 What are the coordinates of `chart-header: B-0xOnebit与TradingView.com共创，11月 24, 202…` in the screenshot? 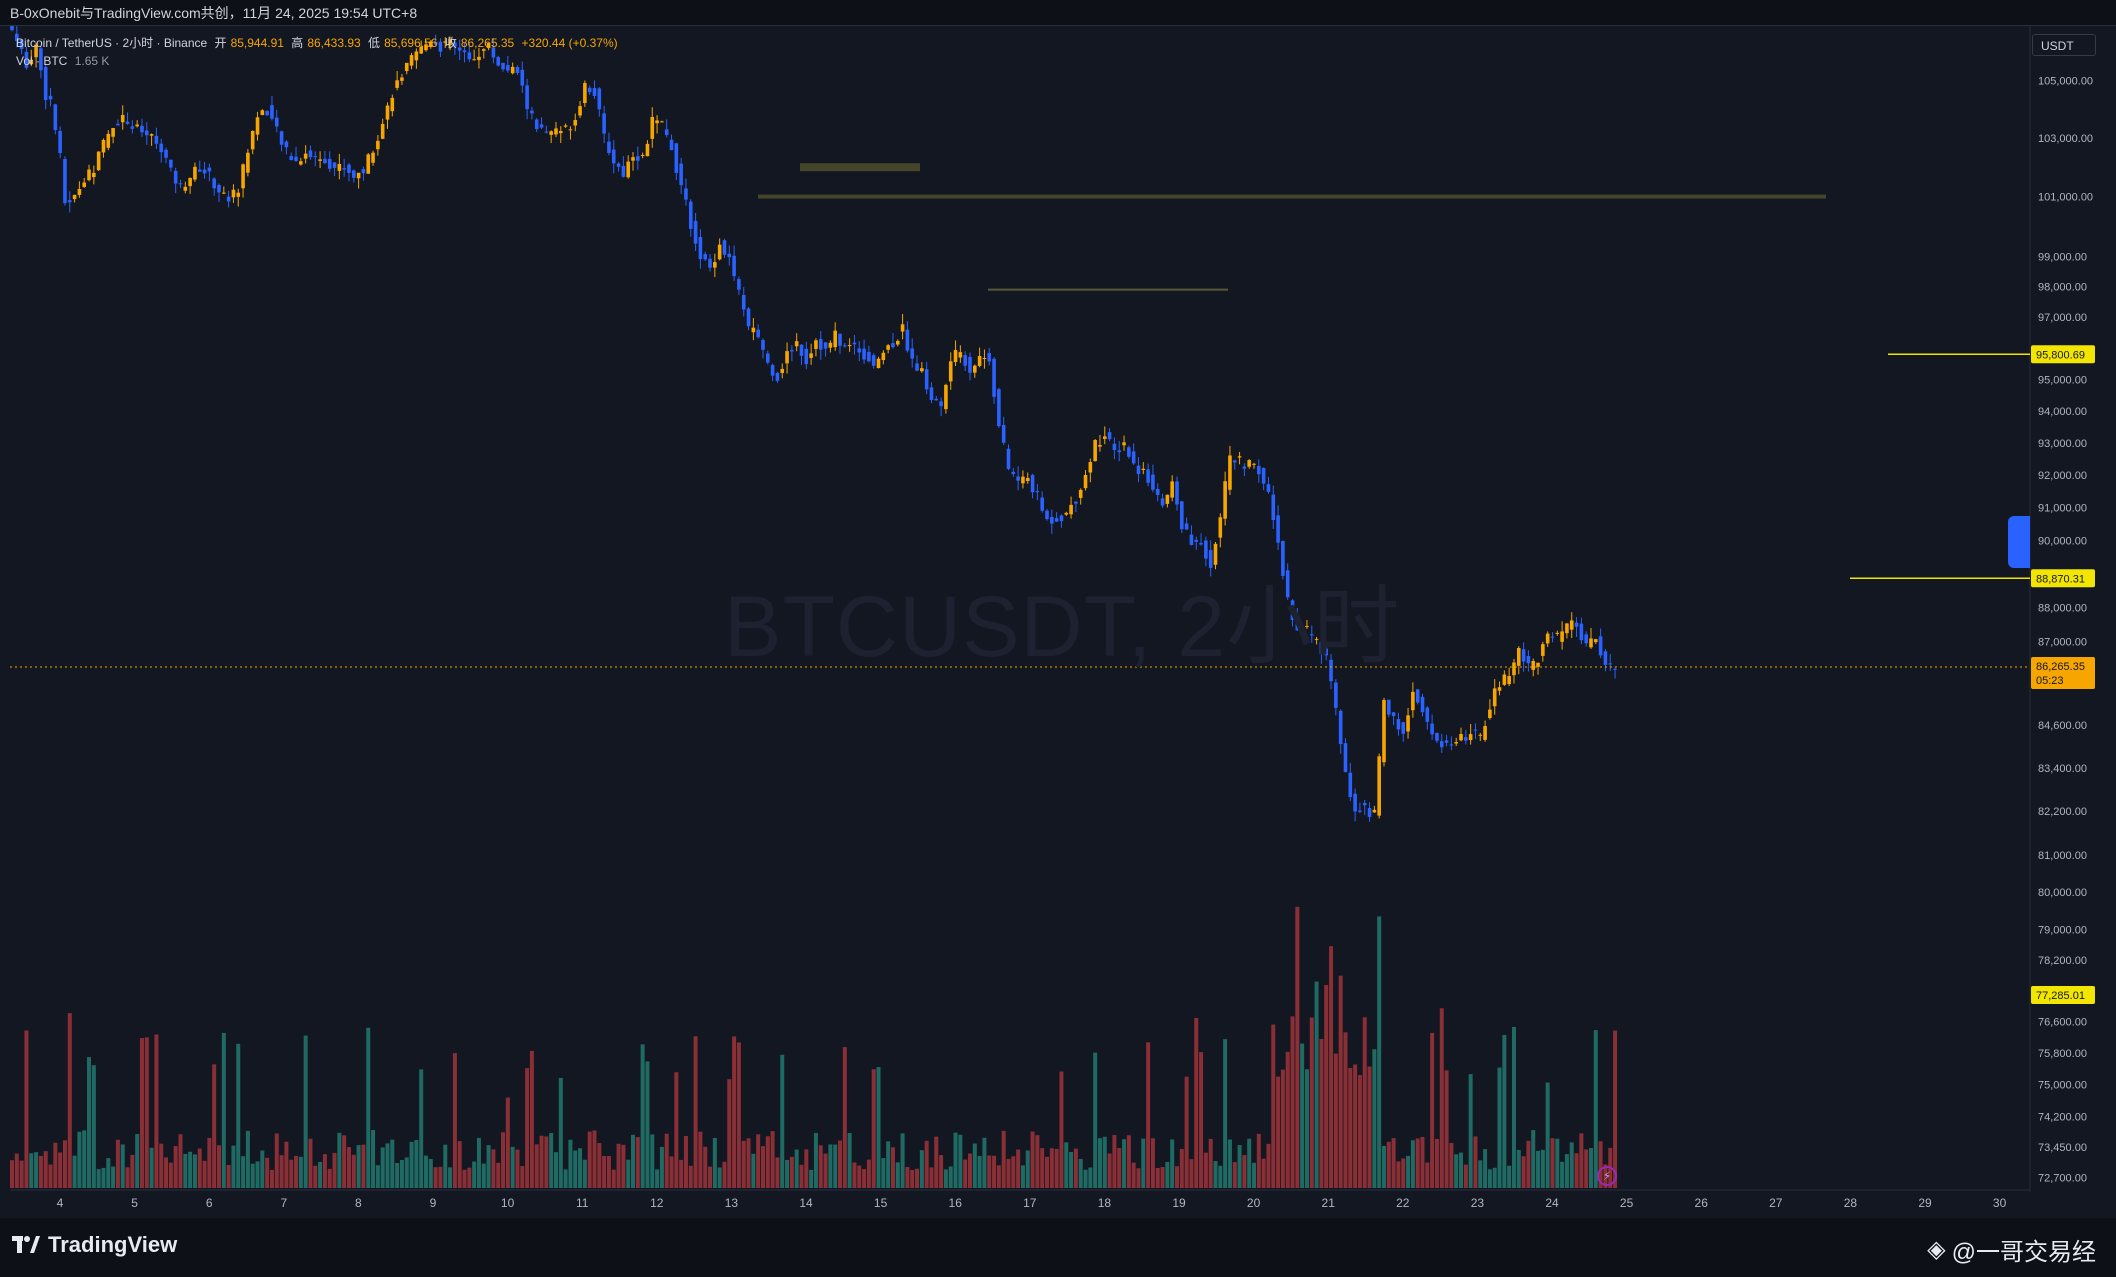 It's located at (1058, 13).